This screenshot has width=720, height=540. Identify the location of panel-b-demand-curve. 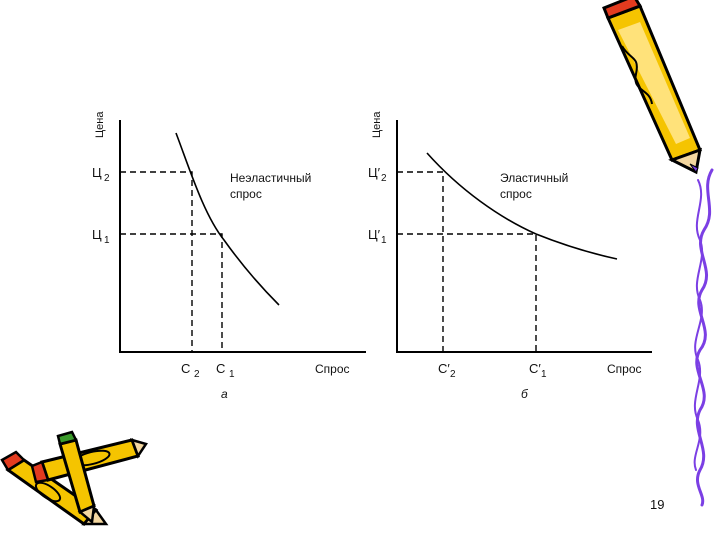
(522, 206).